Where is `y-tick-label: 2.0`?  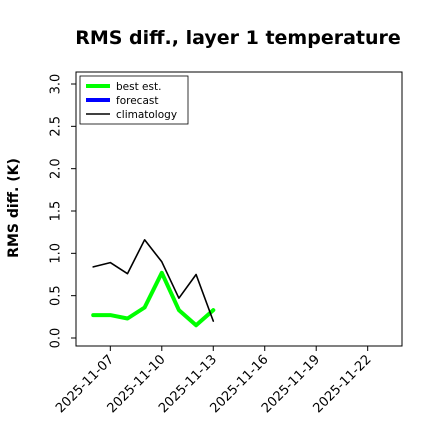 y-tick-label: 2.0 is located at coordinates (56, 168).